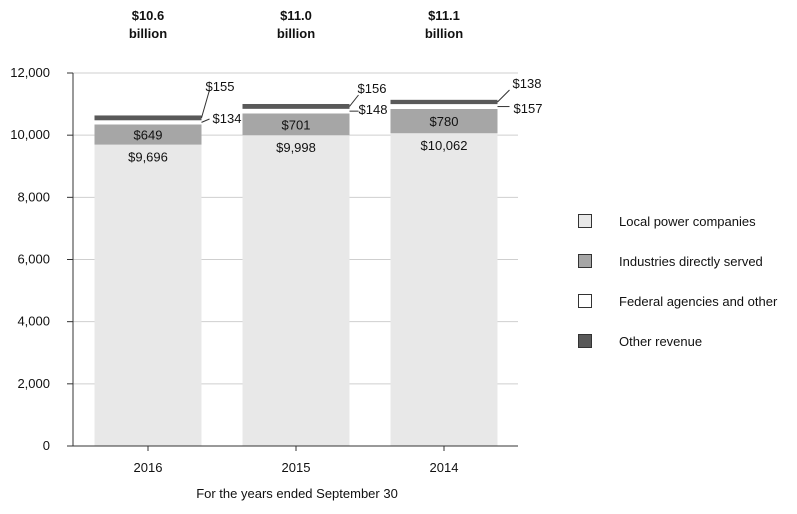 The image size is (797, 514). Describe the element at coordinates (296, 15) in the screenshot. I see `total-label: $11.0` at that location.